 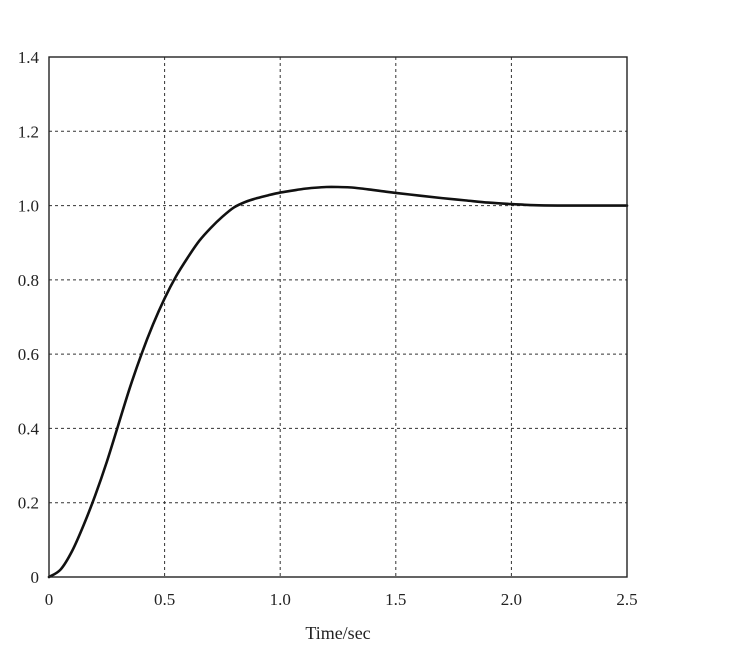 What do you see at coordinates (28, 354) in the screenshot?
I see `y-tick-label: 0.6` at bounding box center [28, 354].